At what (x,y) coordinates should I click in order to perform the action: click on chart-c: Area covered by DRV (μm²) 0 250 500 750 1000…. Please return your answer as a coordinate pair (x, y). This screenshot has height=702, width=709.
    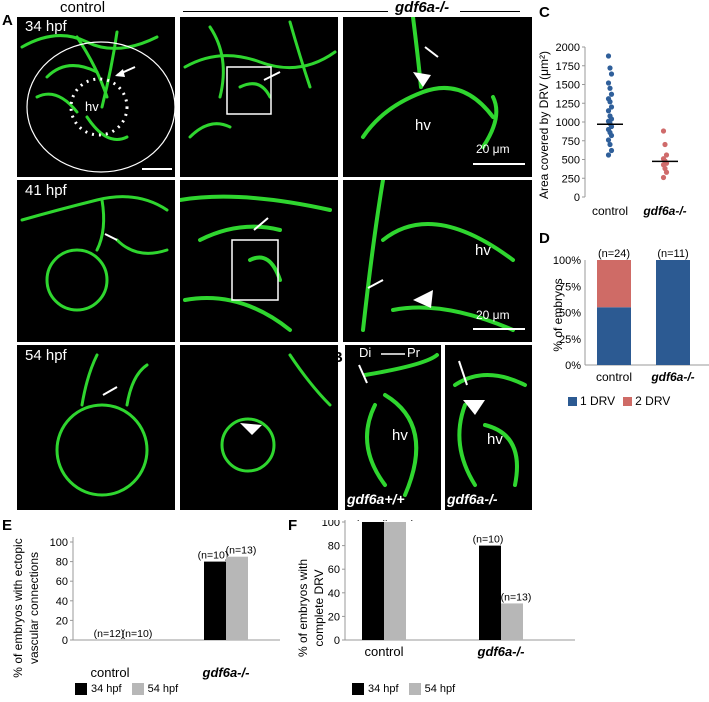
    Looking at the image, I should click on (612, 130).